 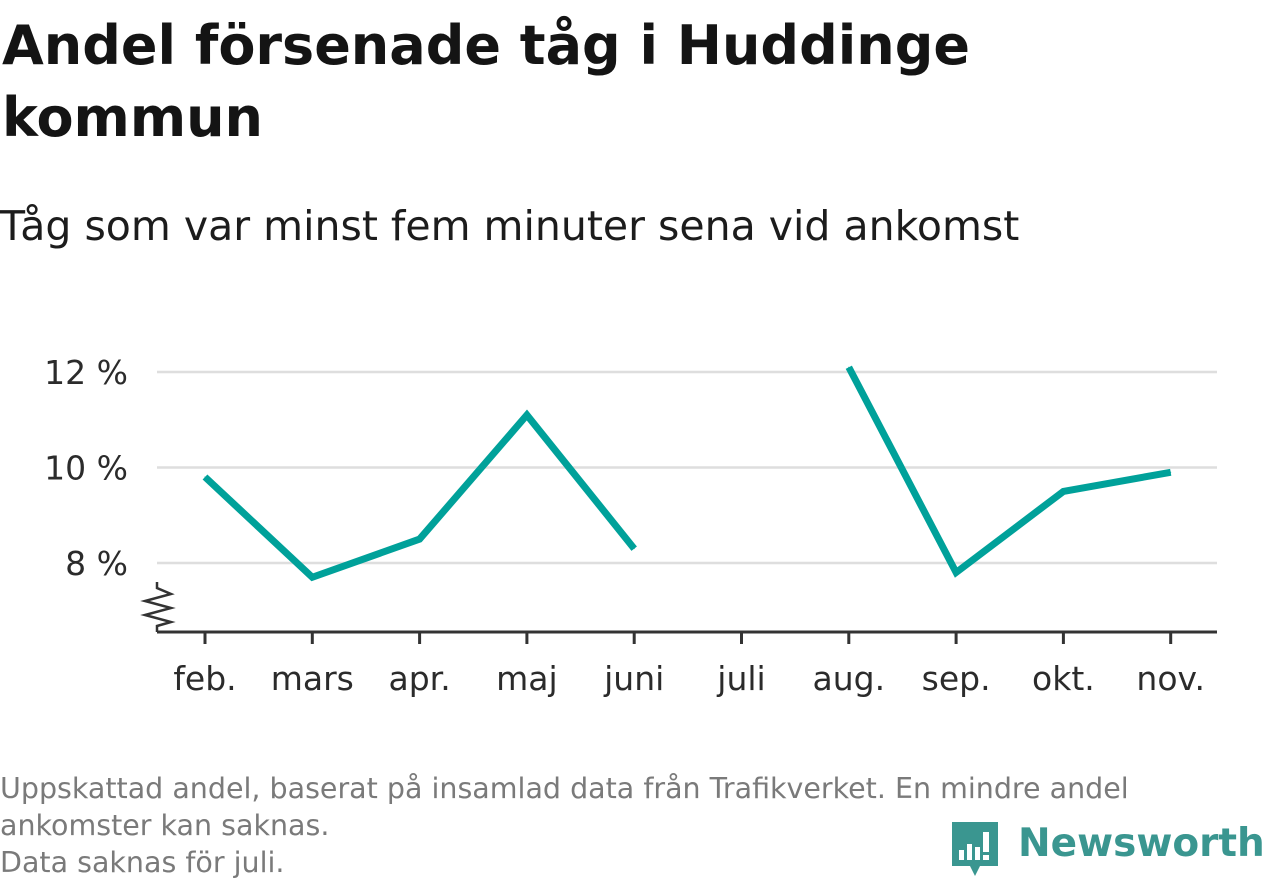 What do you see at coordinates (956, 678) in the screenshot?
I see `x-tick-label: sep.` at bounding box center [956, 678].